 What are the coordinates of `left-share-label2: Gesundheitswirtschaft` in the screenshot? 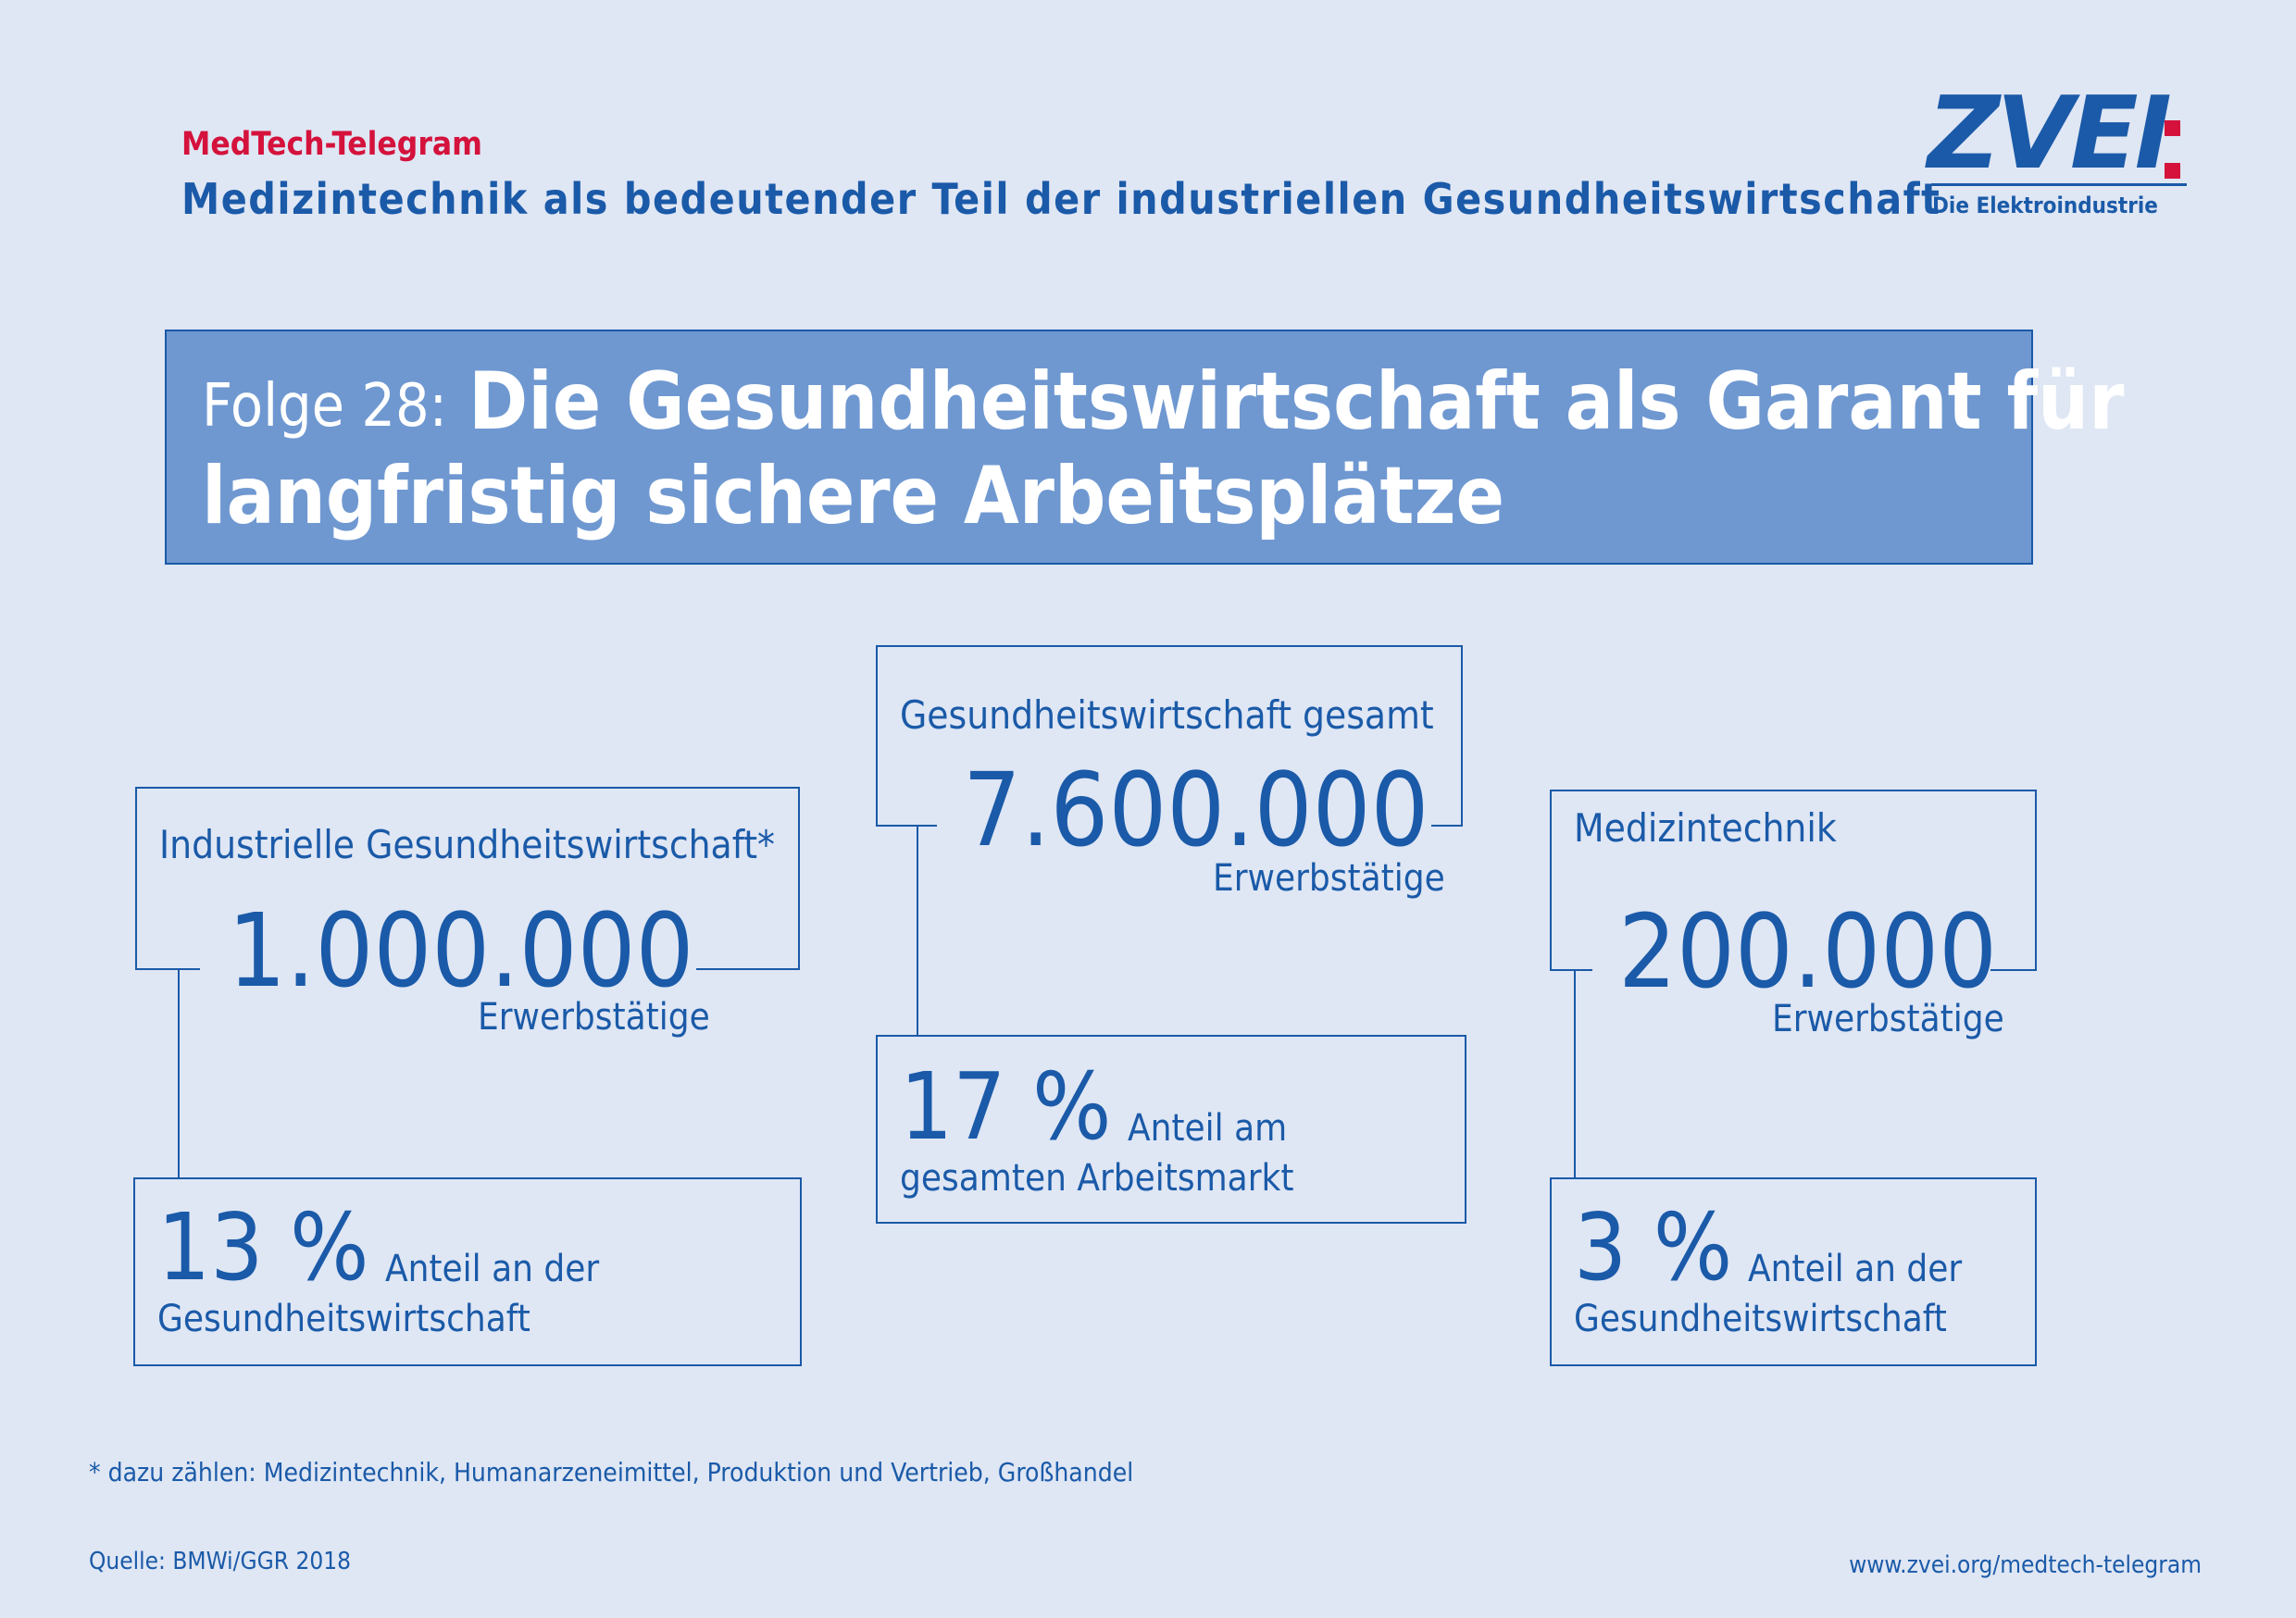 It's located at (343, 1319).